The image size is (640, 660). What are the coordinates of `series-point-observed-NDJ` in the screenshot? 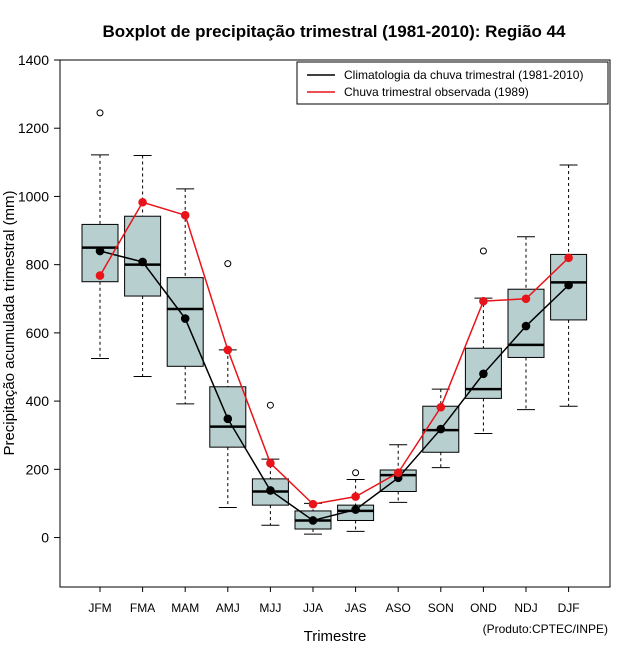 It's located at (526, 299).